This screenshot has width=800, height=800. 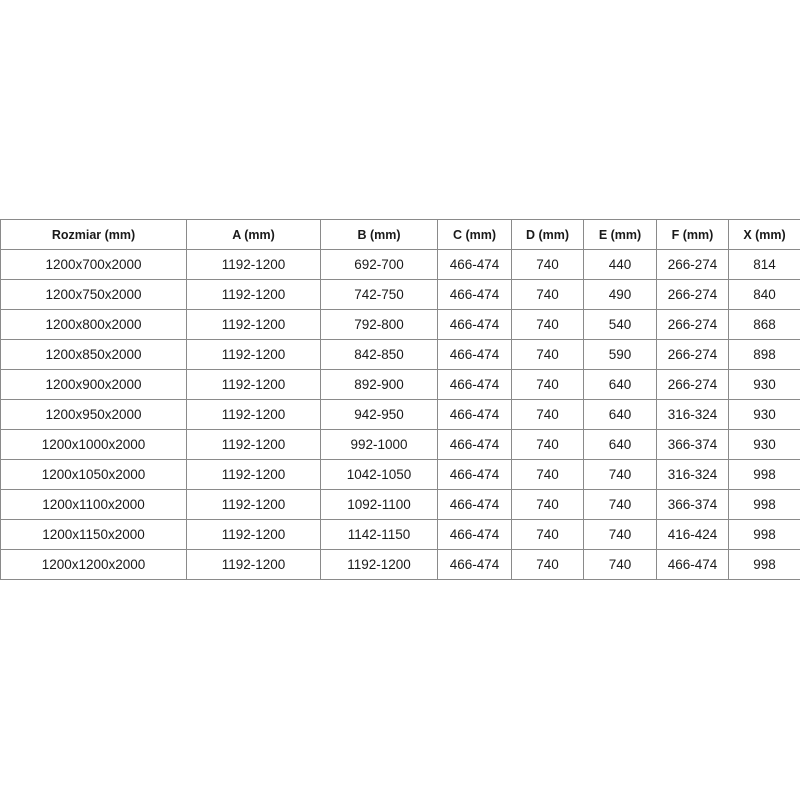 What do you see at coordinates (253, 234) in the screenshot?
I see `column-header: A (mm)` at bounding box center [253, 234].